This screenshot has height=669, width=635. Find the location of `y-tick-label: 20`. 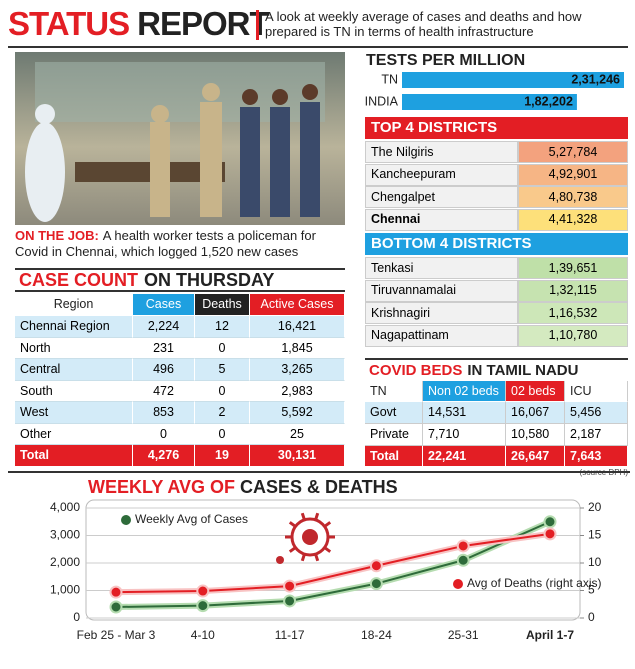

y-tick-label: 20 is located at coordinates (595, 507).